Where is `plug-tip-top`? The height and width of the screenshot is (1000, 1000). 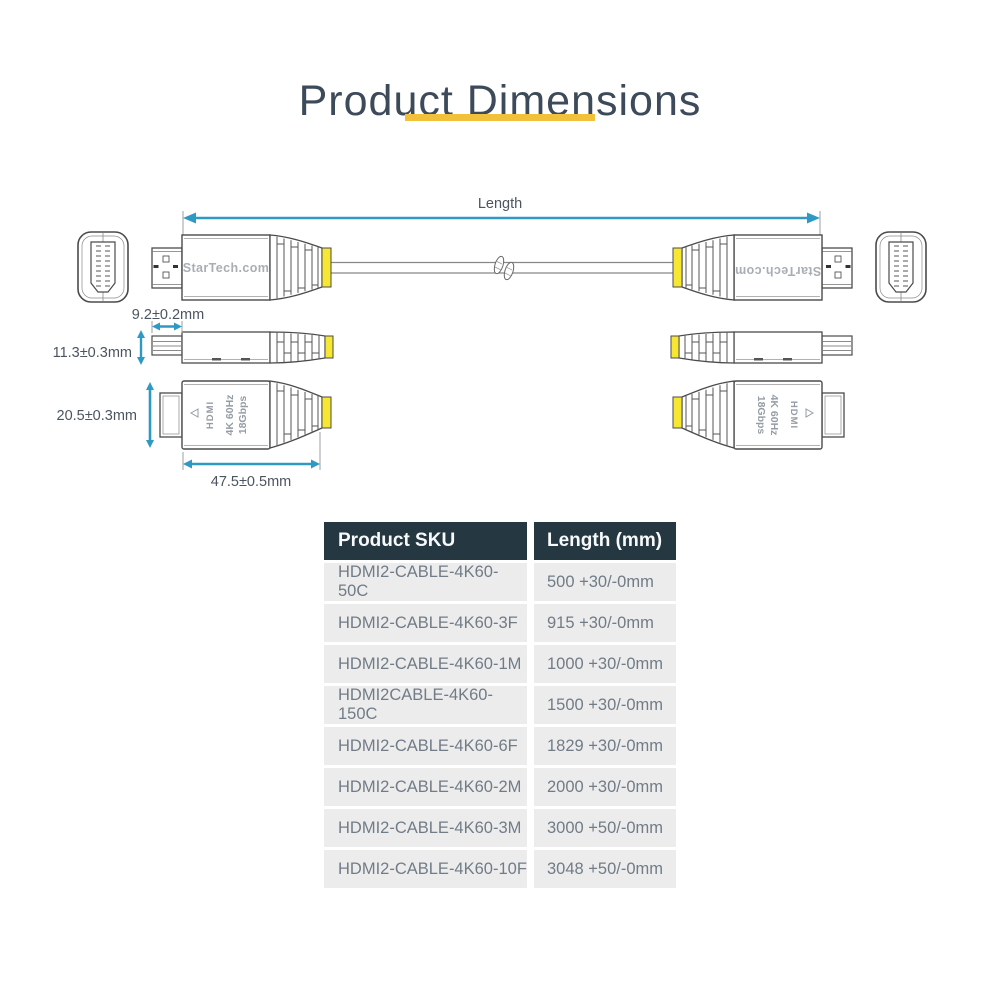 plug-tip-top is located at coordinates (167, 345).